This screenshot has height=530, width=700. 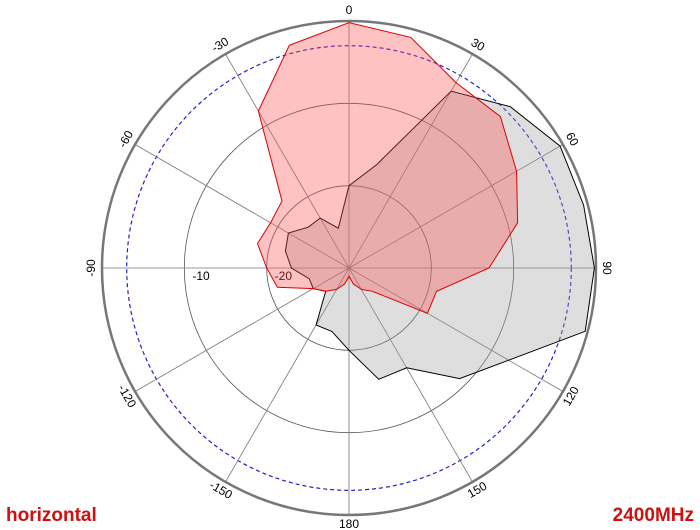 I want to click on theta-tick-label: 60, so click(x=572, y=139).